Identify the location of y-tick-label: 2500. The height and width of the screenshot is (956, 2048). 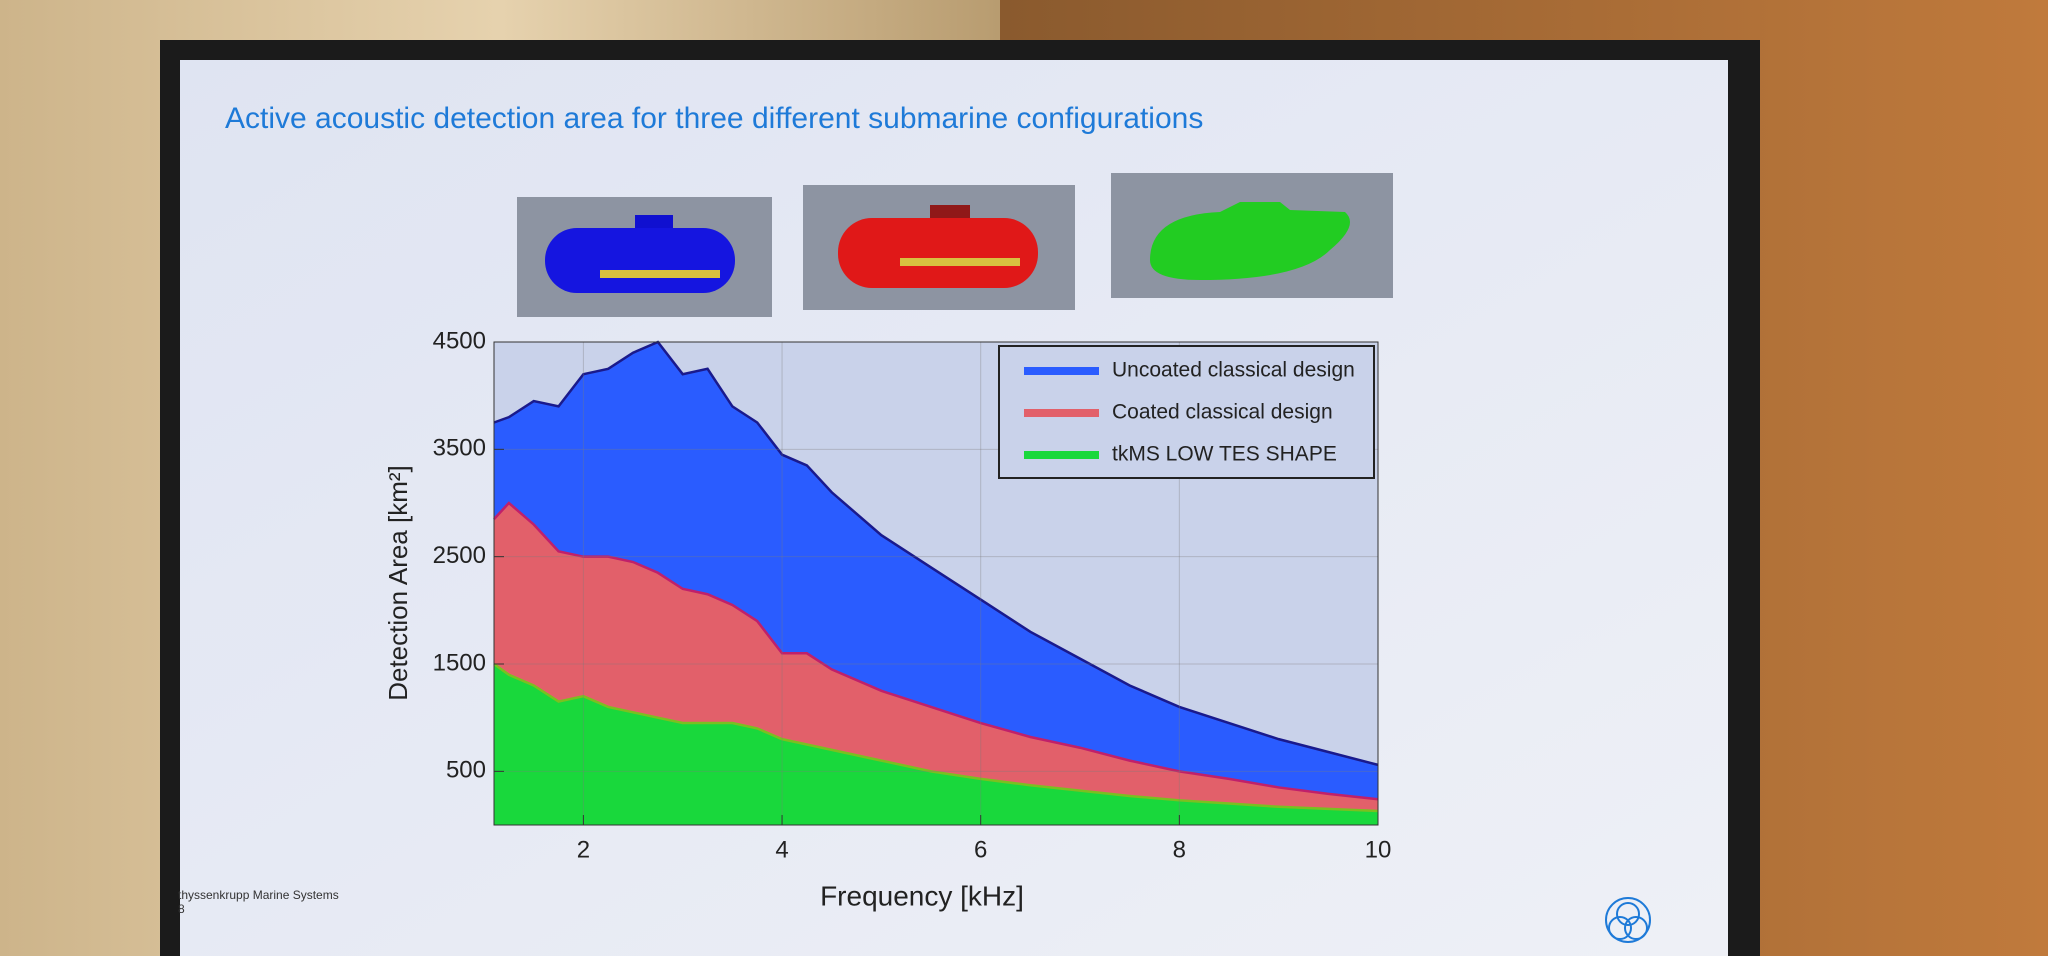
(459, 555).